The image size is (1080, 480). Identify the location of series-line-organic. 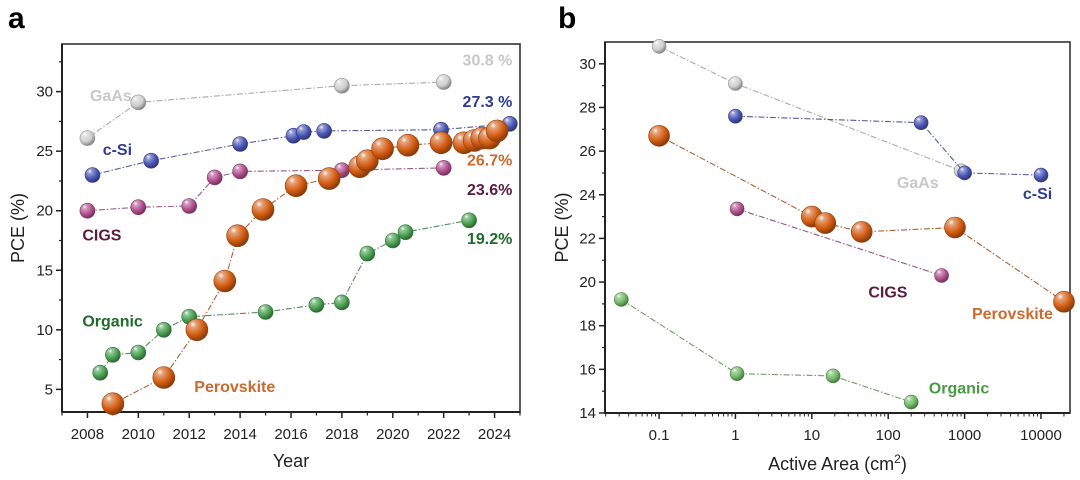
(284, 296).